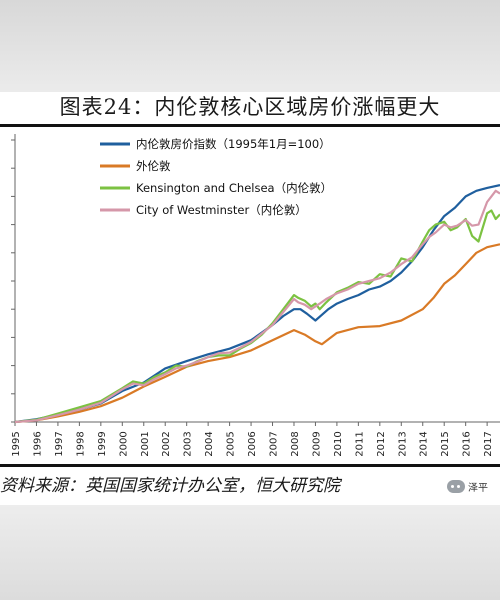 The image size is (500, 600). What do you see at coordinates (166, 443) in the screenshot?
I see `x-tick-label: 2002` at bounding box center [166, 443].